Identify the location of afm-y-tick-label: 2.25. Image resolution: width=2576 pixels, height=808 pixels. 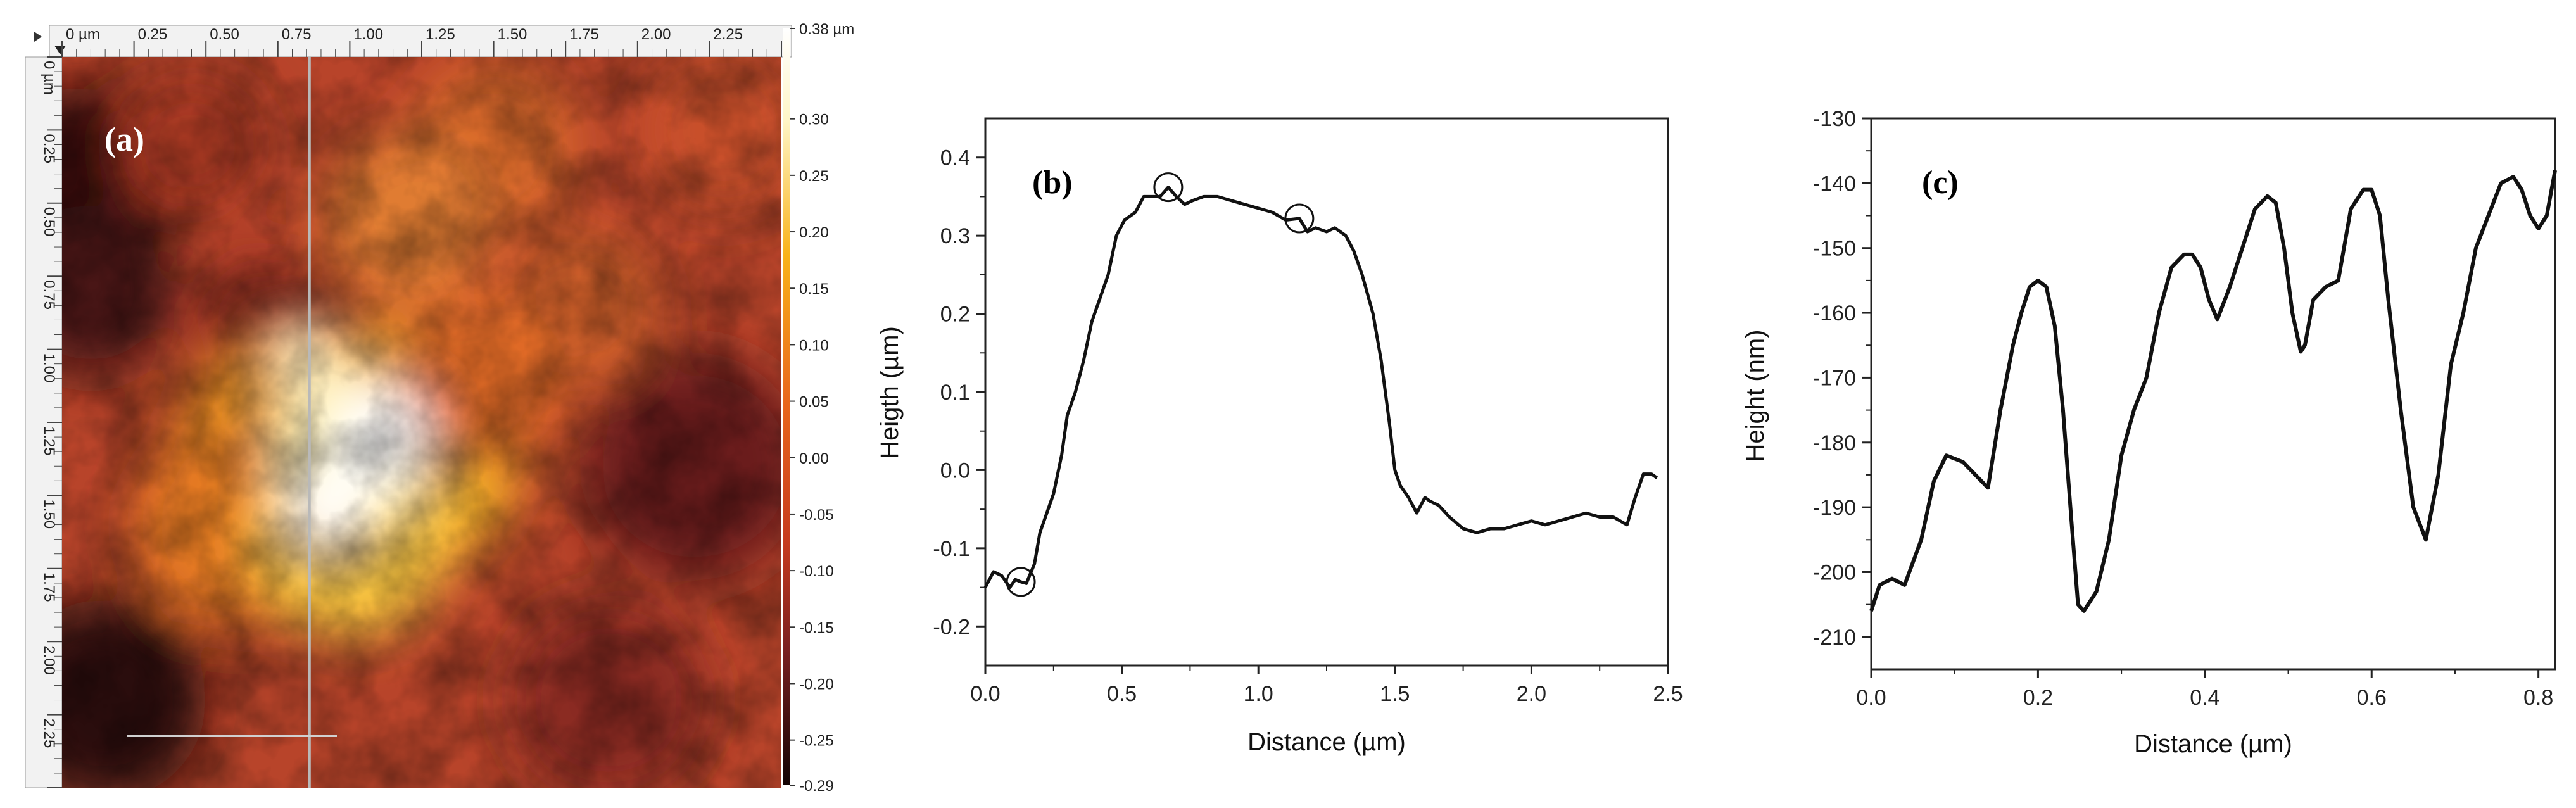
(49, 733).